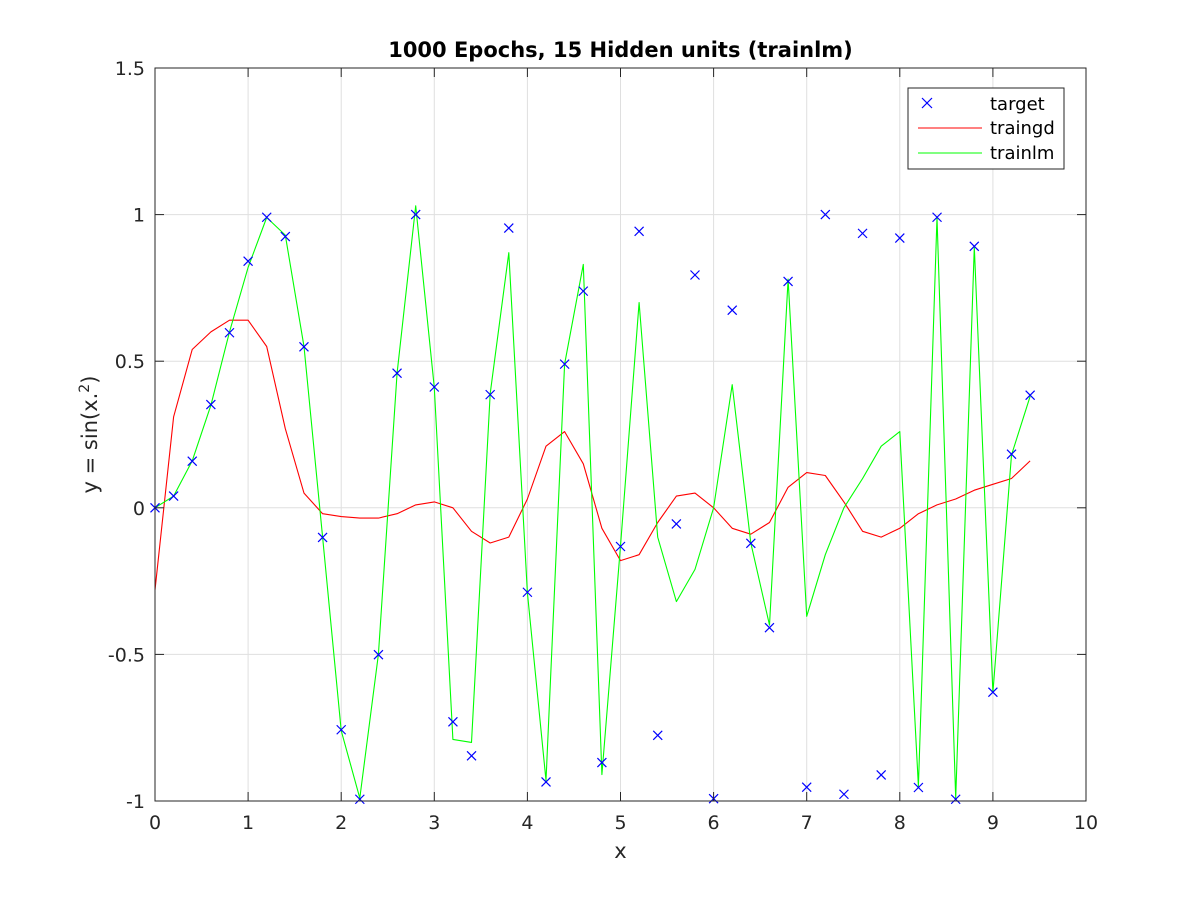 This screenshot has height=900, width=1200. What do you see at coordinates (130, 69) in the screenshot?
I see `y-tick-label: 1.5` at bounding box center [130, 69].